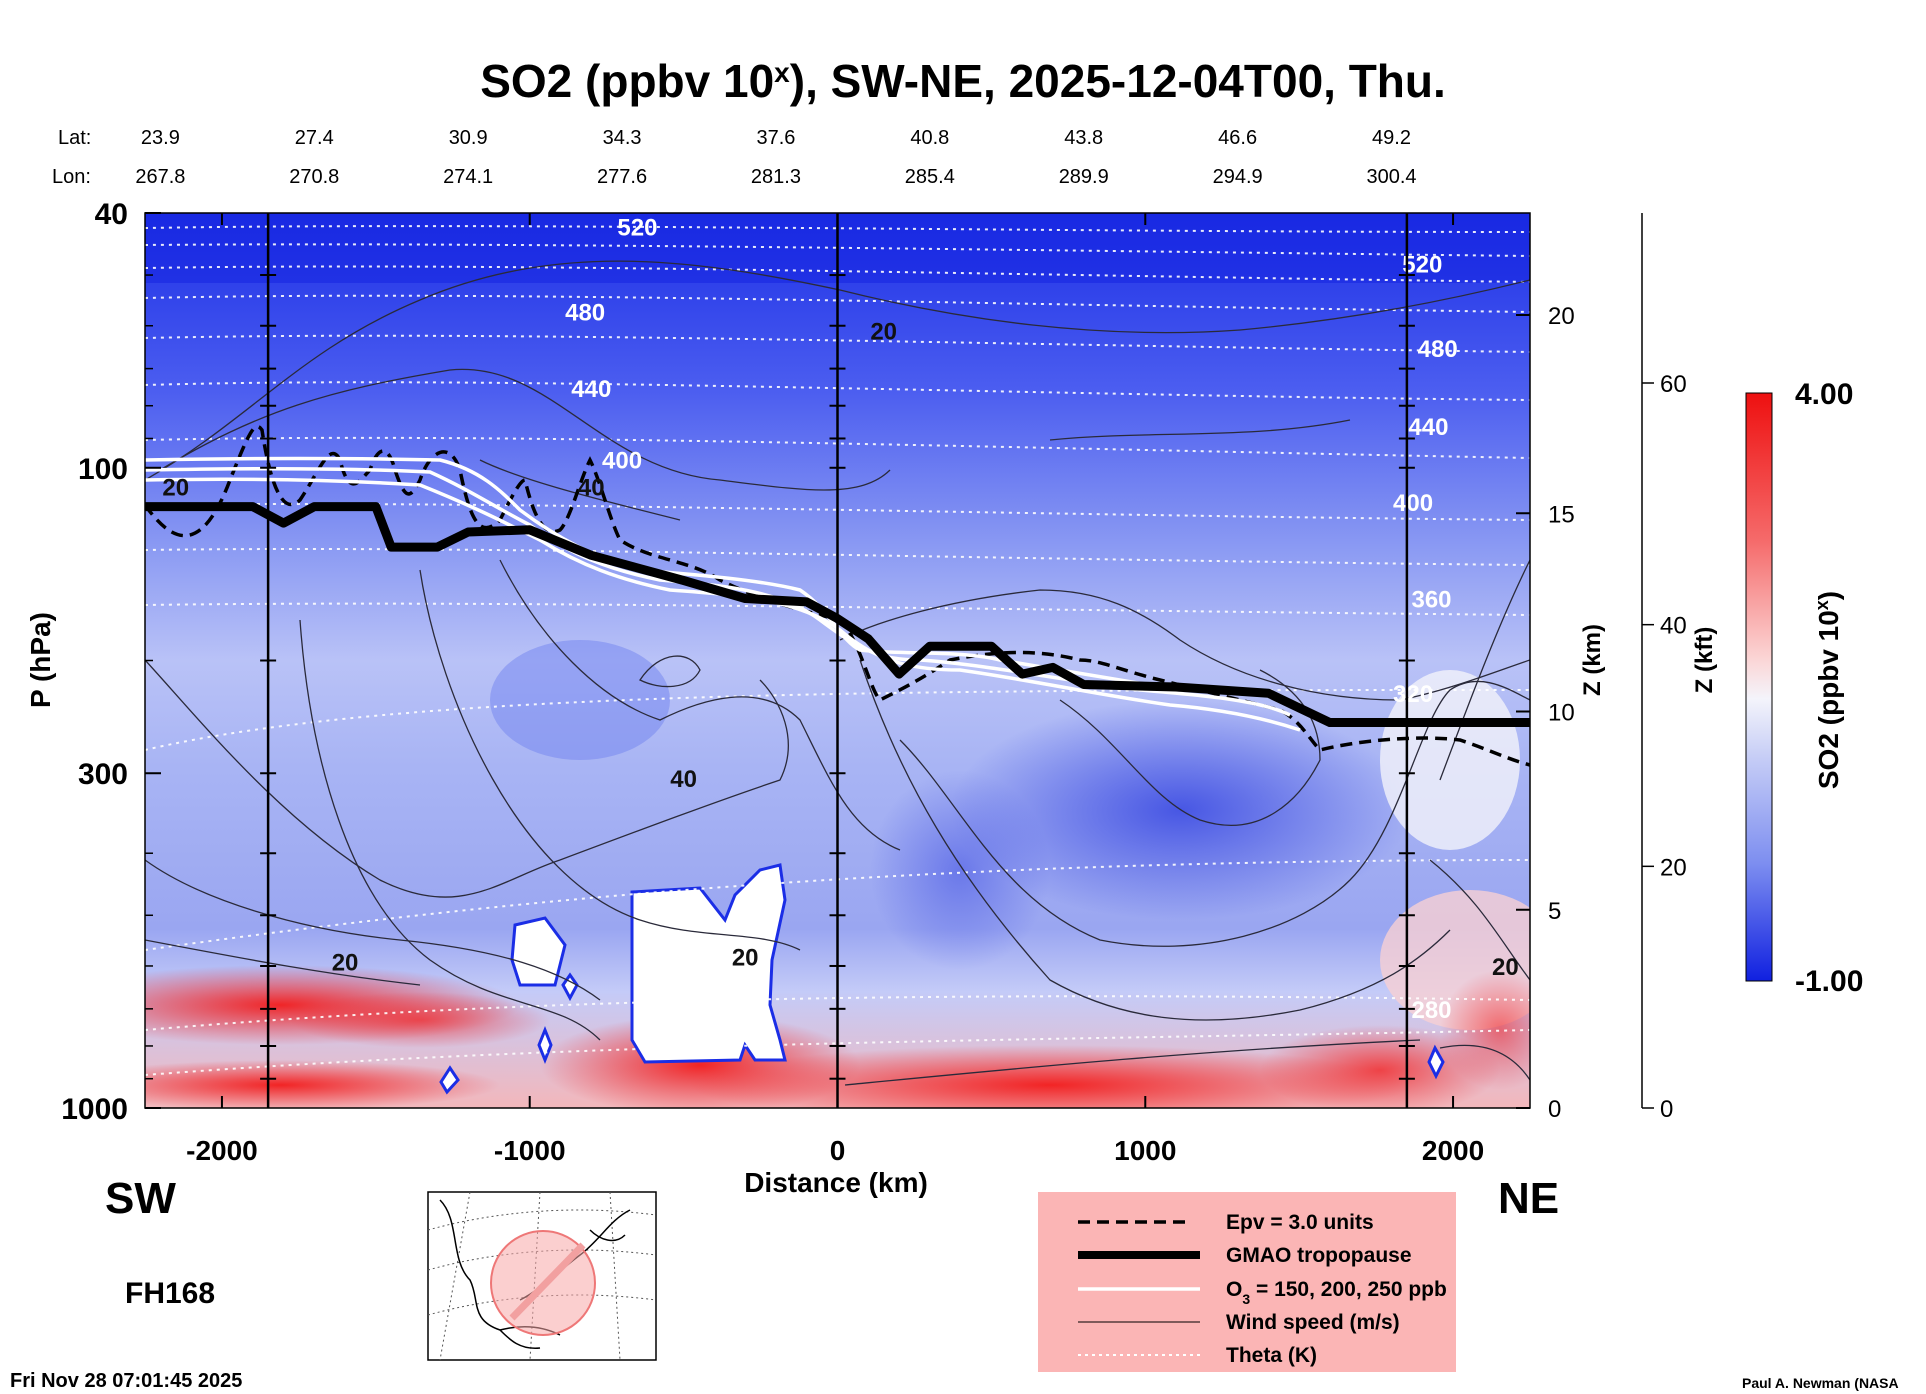  I want to click on y-axis-pressure: 40 100 300 1000, so click(111, 662).